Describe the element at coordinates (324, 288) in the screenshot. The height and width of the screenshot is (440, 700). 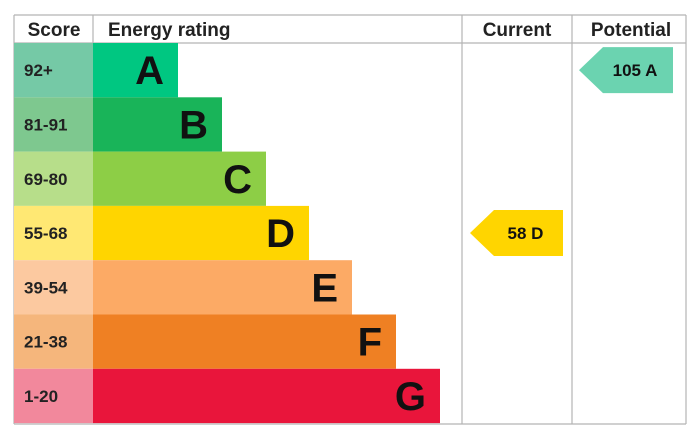
I see `band-letter-e: E` at that location.